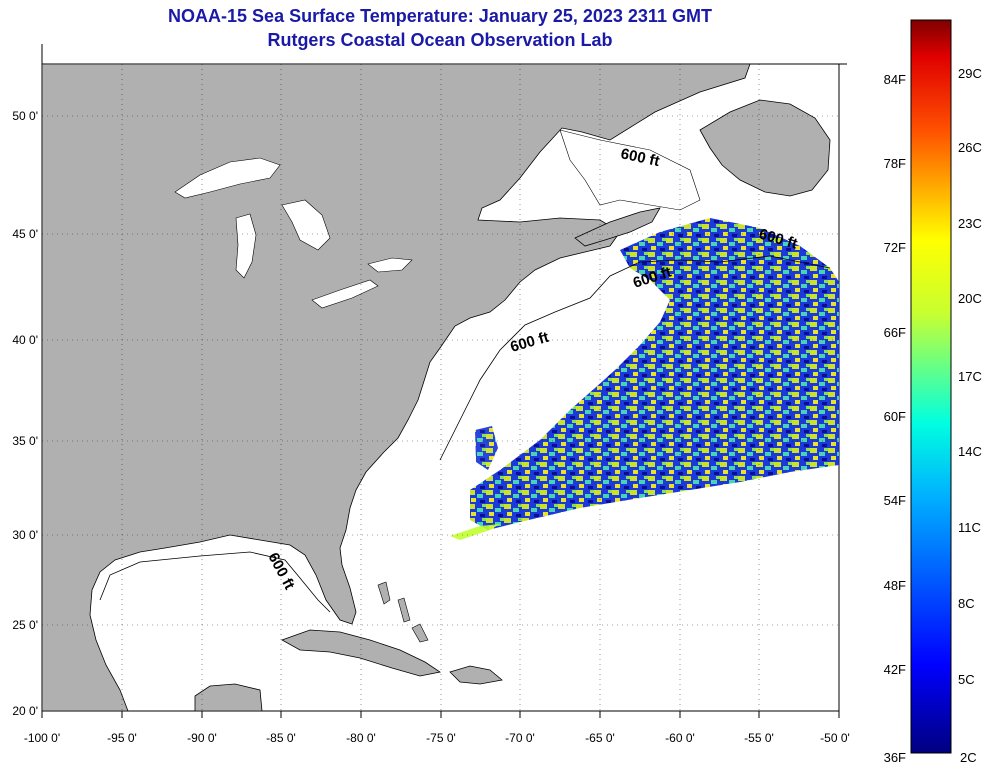  What do you see at coordinates (630, 170) in the screenshot?
I see `gulf-of-st-lawrence` at bounding box center [630, 170].